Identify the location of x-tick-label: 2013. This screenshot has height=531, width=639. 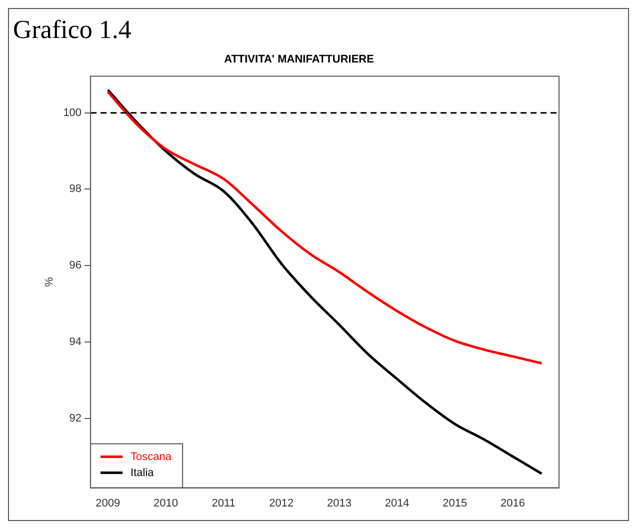
(339, 503).